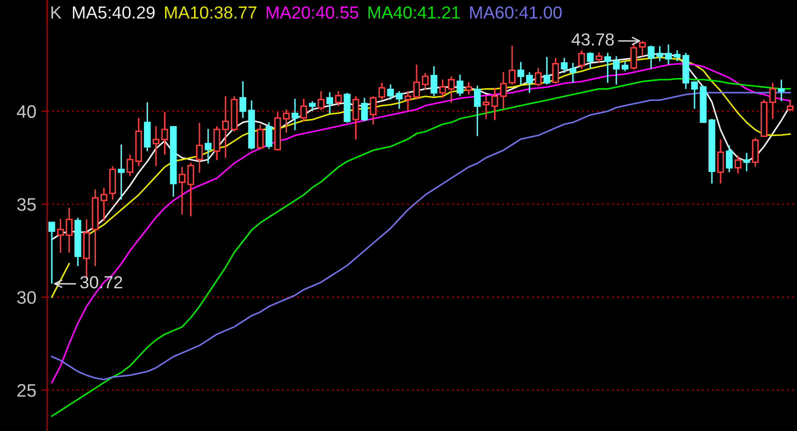 The image size is (797, 431). Describe the element at coordinates (312, 12) in the screenshot. I see `text: MA20:40.55` at that location.